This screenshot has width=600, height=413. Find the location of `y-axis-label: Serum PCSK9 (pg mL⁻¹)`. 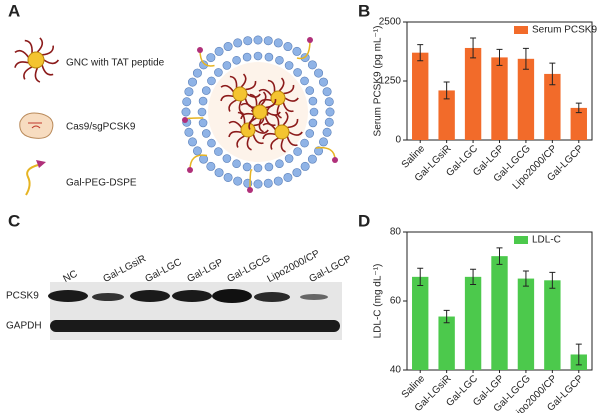

y-axis-label: Serum PCSK9 (pg mL⁻¹) is located at coordinates (378, 81).